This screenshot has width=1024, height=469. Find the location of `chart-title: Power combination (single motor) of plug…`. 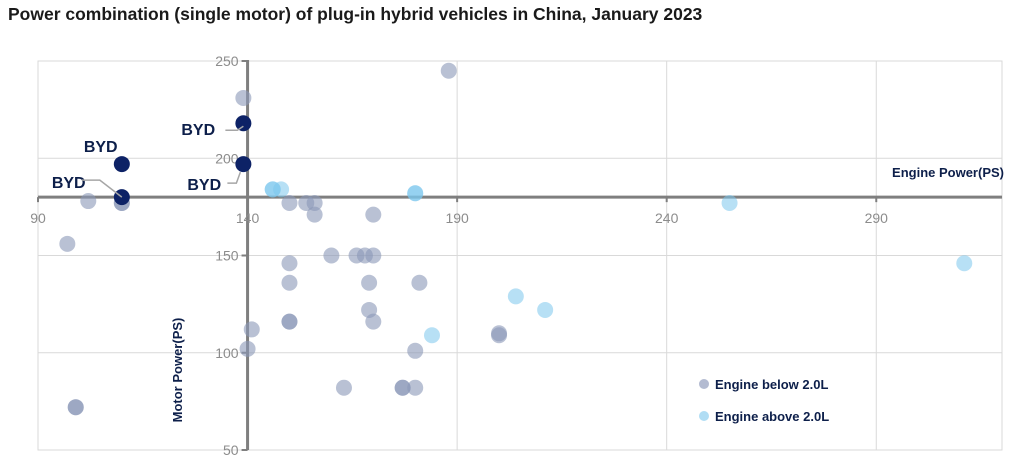

chart-title: Power combination (single motor) of plug… is located at coordinates (355, 14).